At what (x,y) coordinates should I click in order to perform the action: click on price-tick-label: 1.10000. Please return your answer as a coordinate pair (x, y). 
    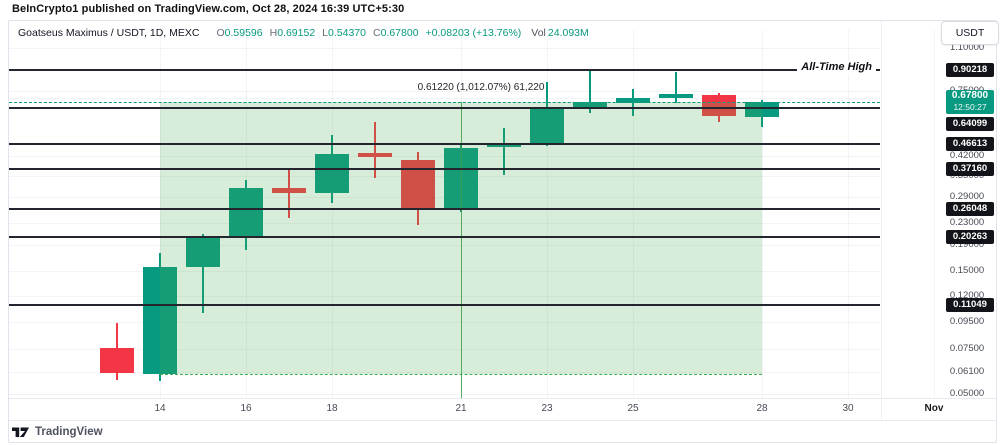
    Looking at the image, I should click on (967, 47).